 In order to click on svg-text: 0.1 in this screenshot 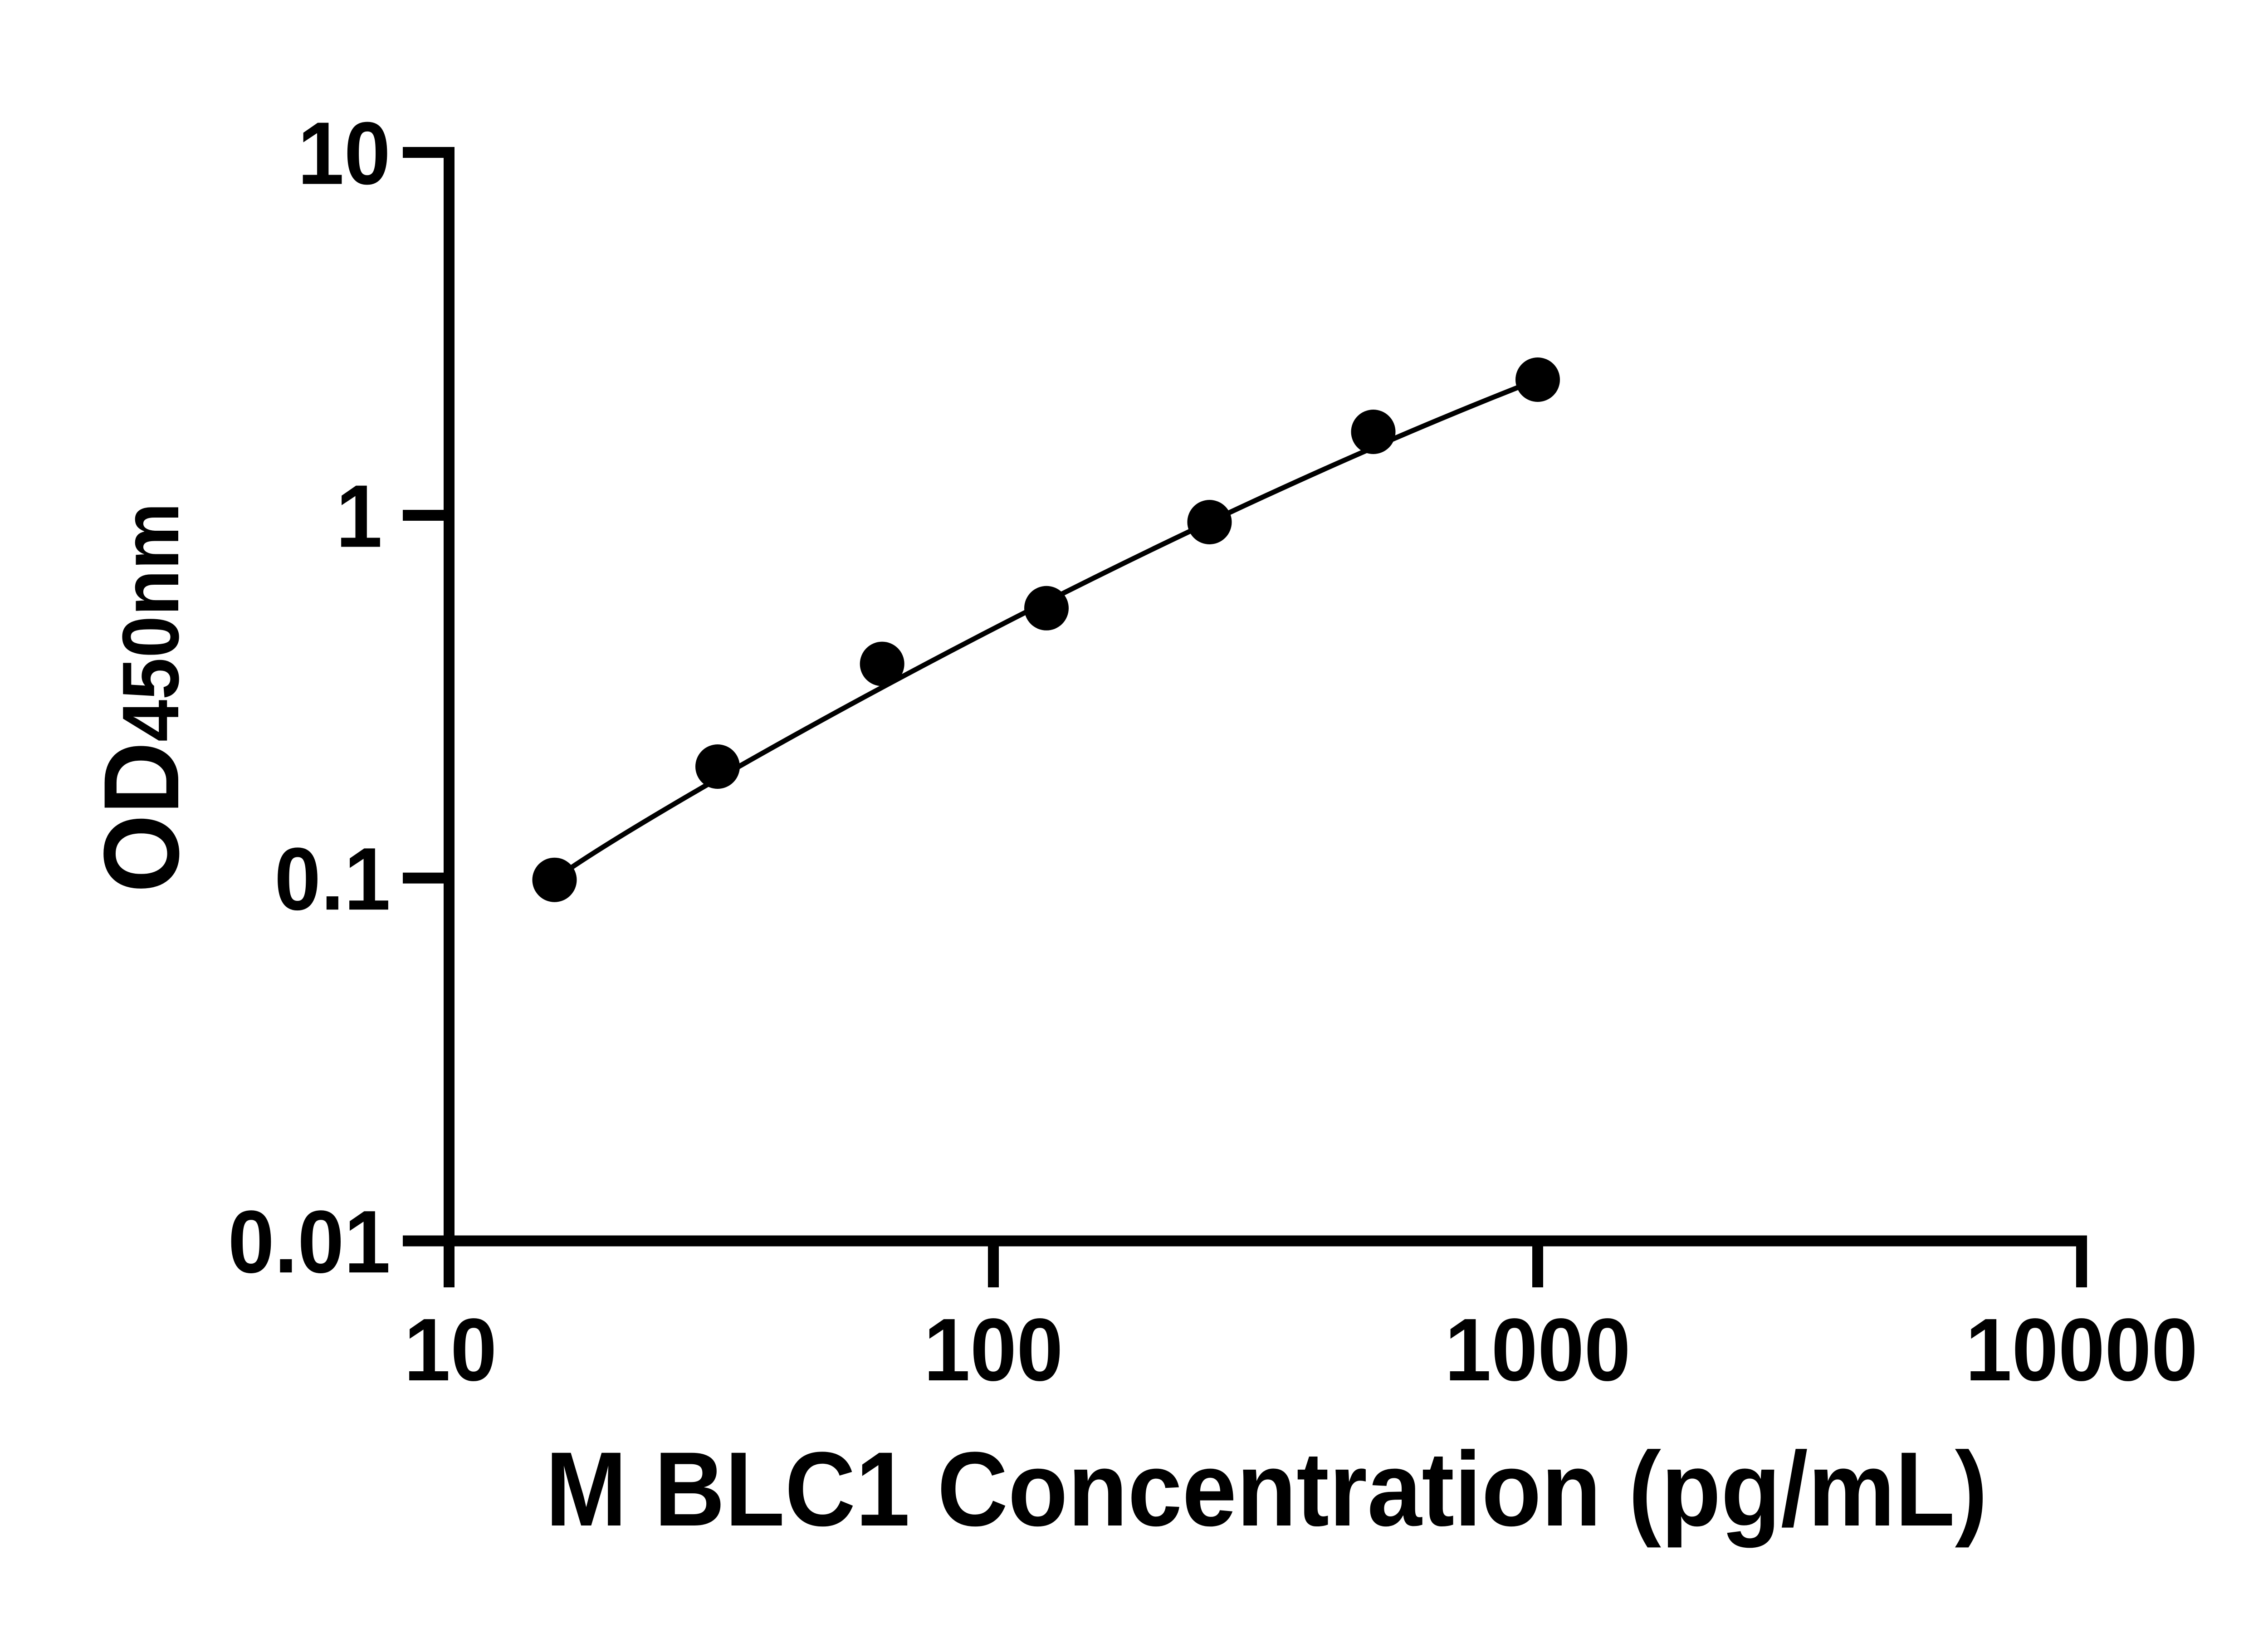, I will do `click(332, 879)`.